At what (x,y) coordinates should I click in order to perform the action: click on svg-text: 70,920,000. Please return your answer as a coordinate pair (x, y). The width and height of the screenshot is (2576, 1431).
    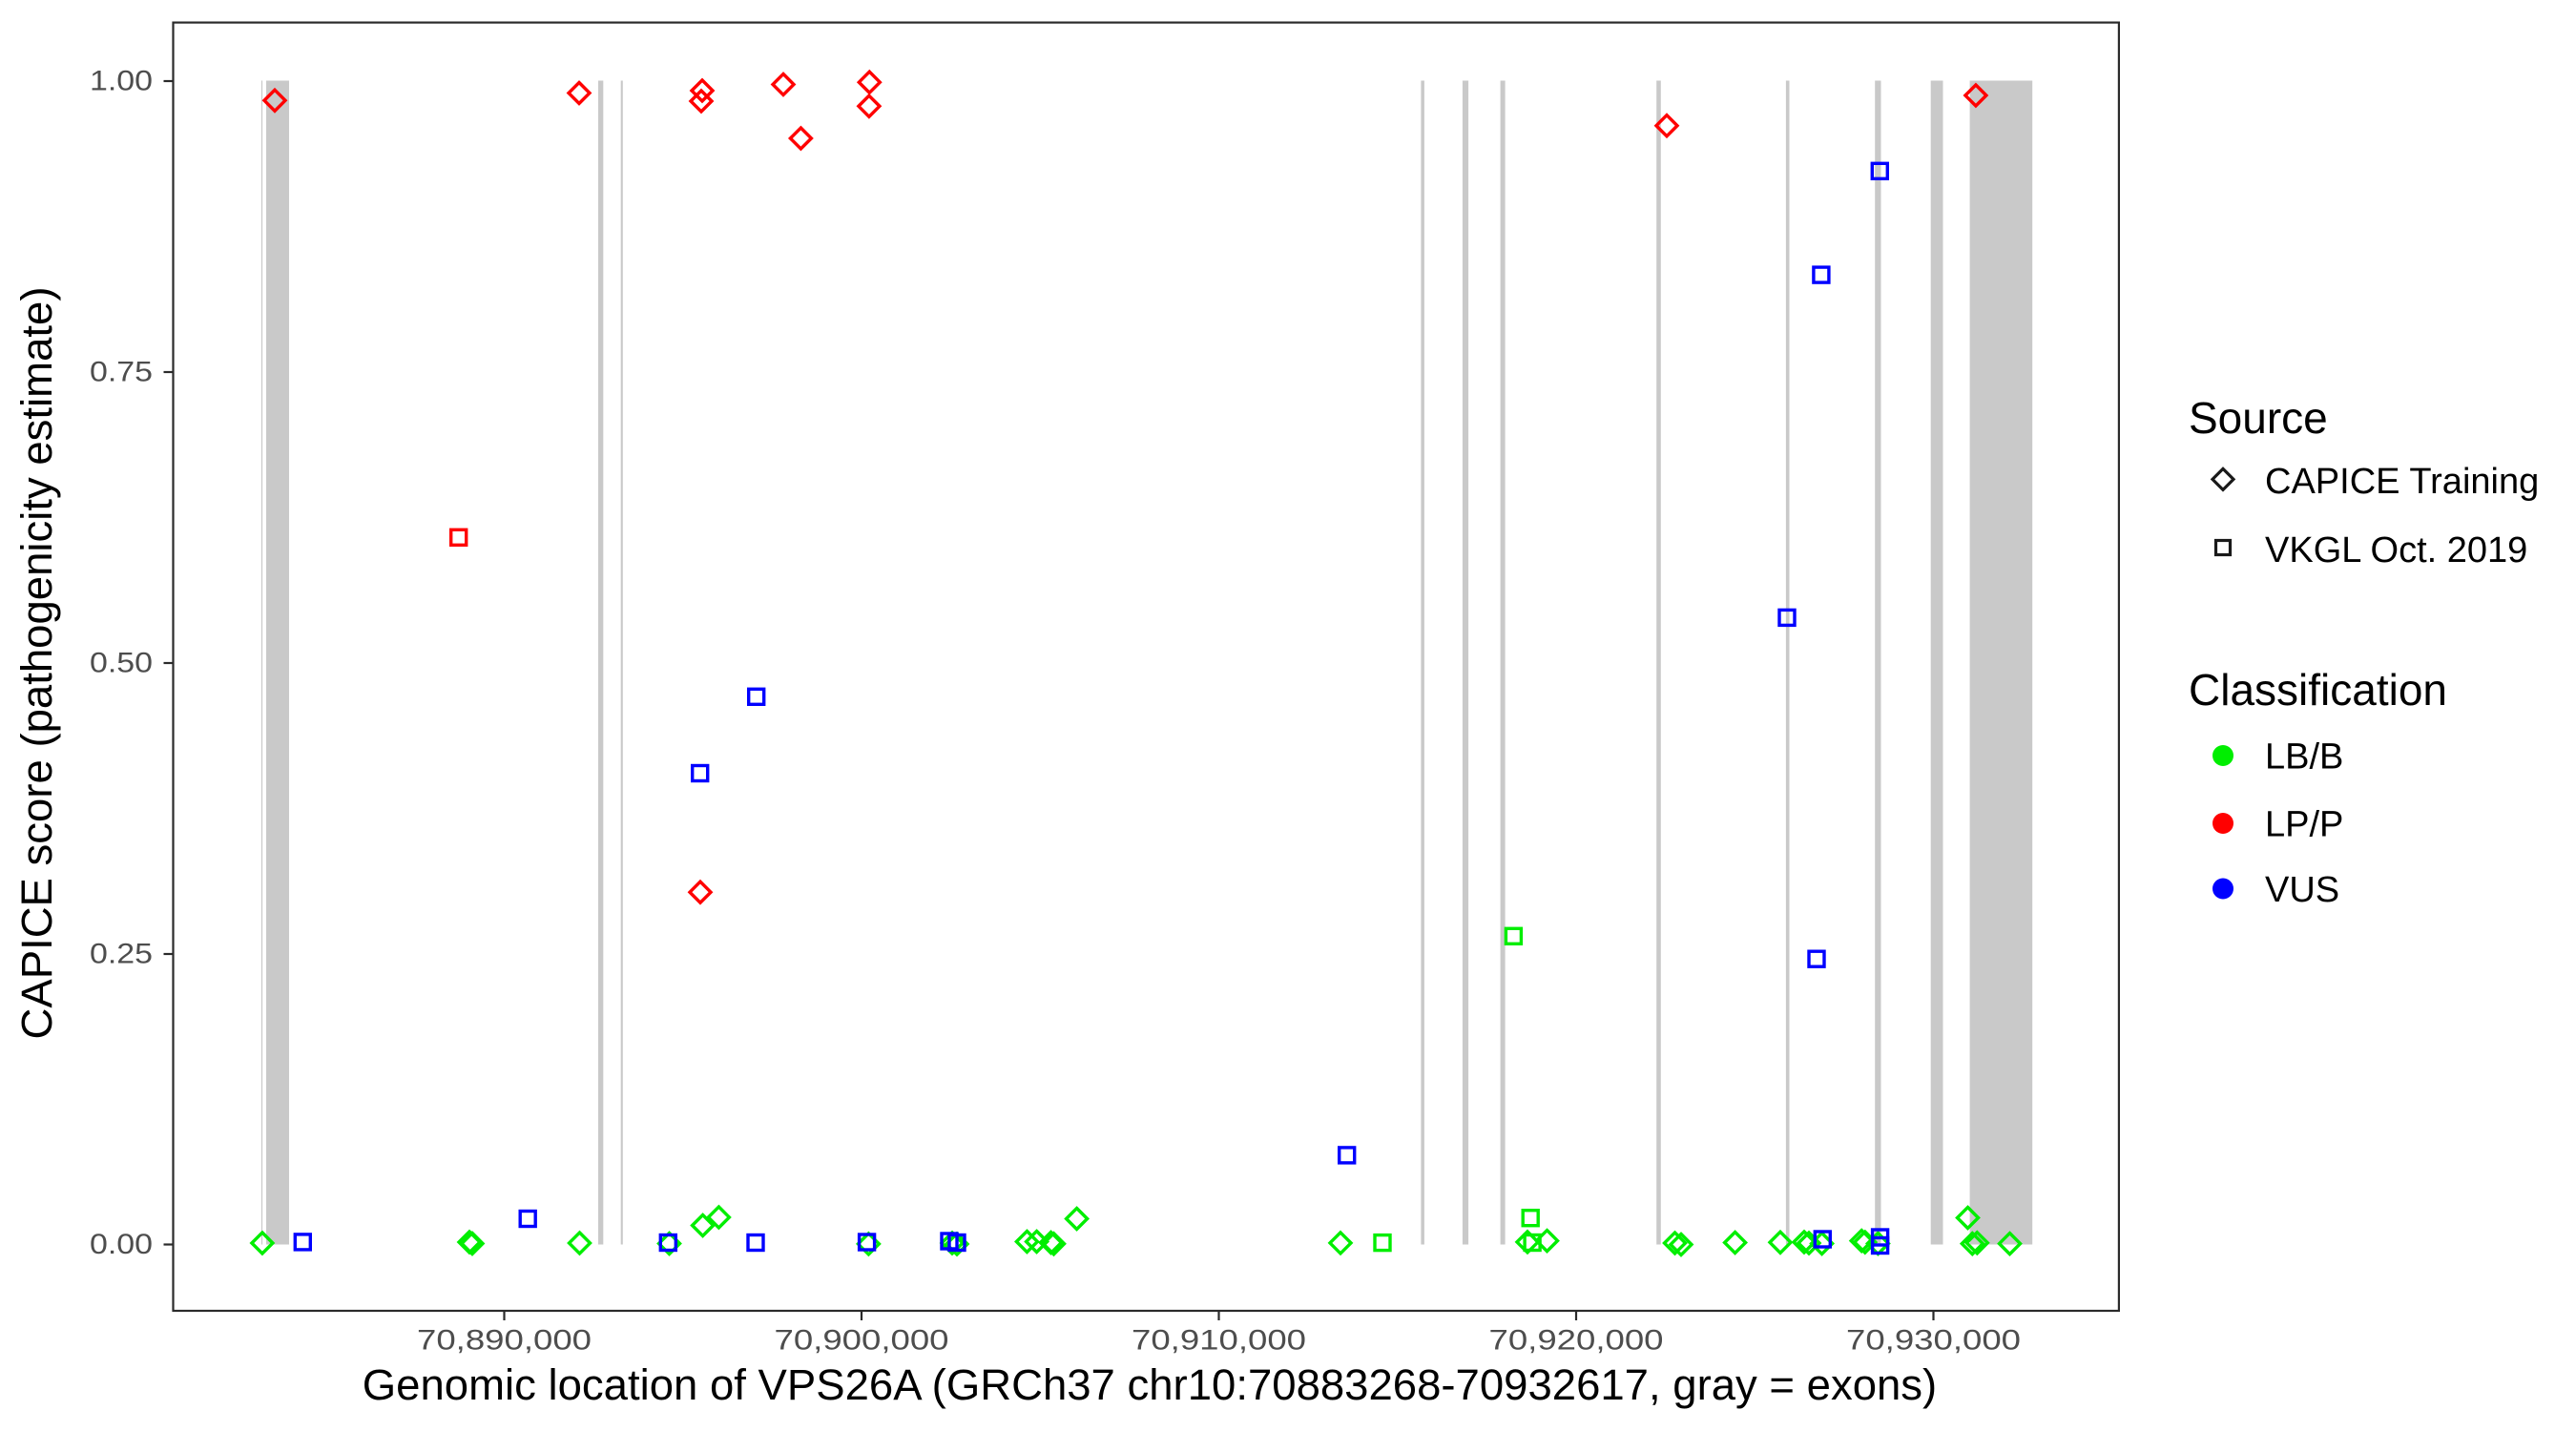
    Looking at the image, I should click on (1576, 1341).